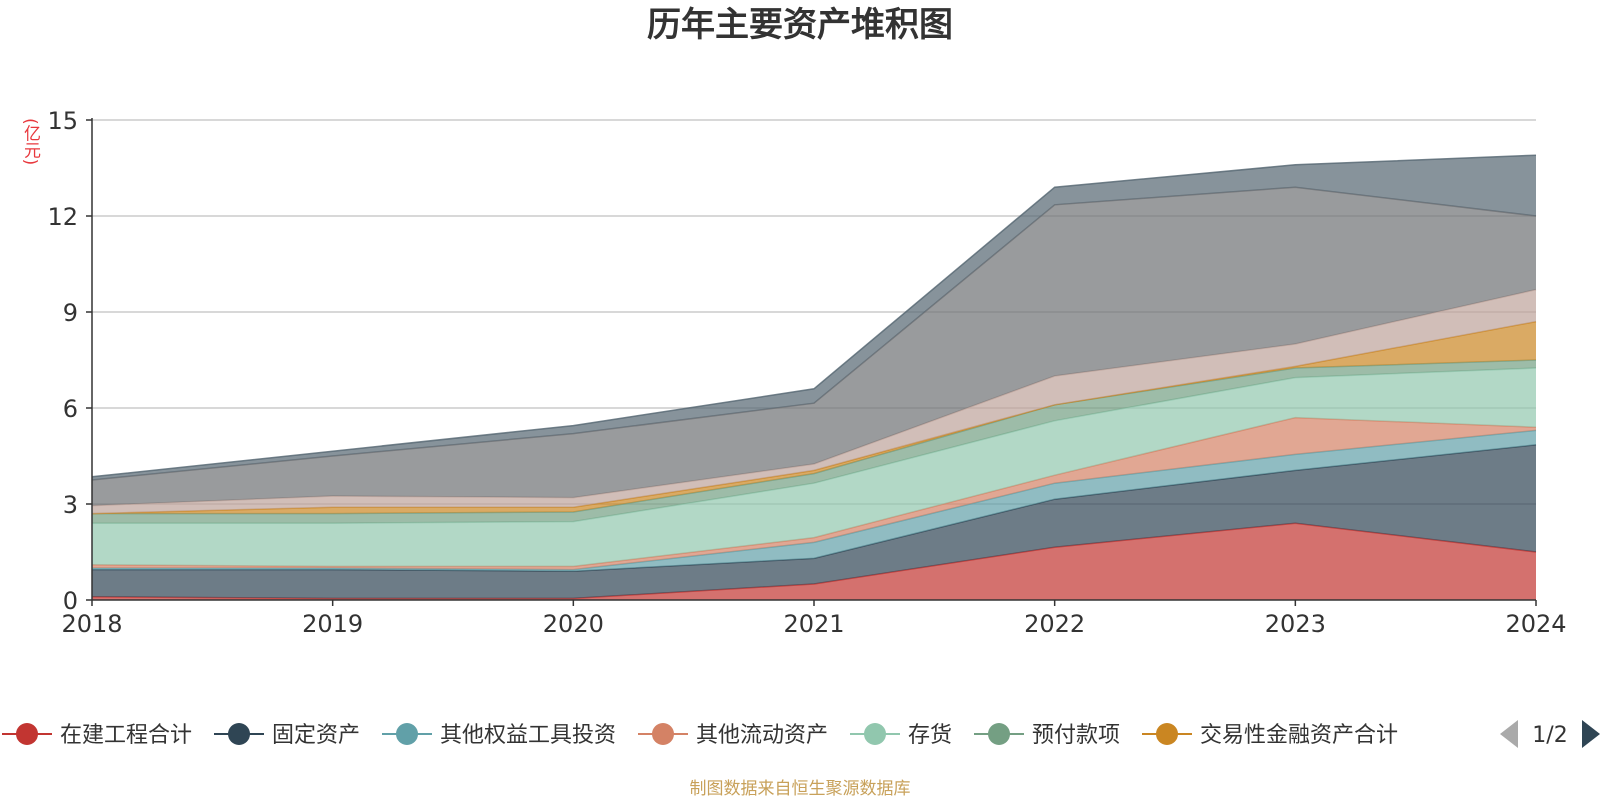  I want to click on x-tick-label: 2024, so click(1535, 624).